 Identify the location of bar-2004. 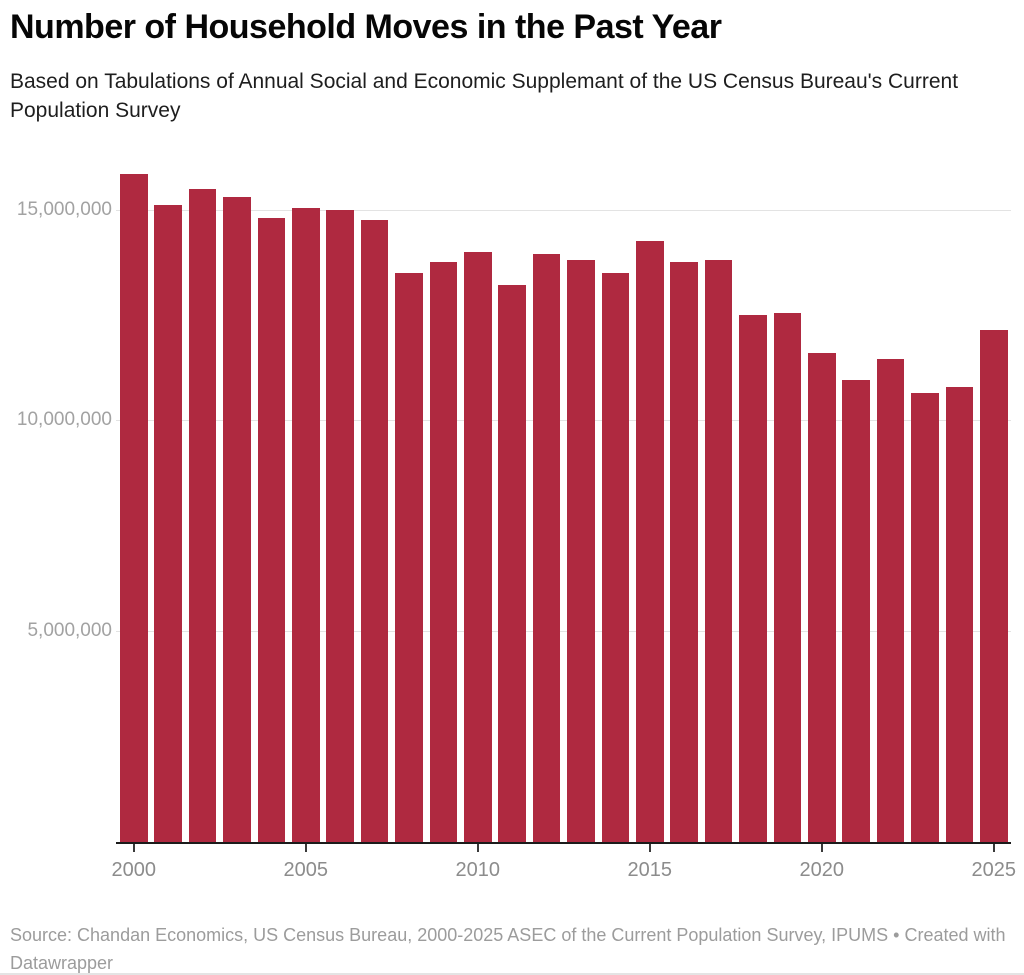
(271, 531).